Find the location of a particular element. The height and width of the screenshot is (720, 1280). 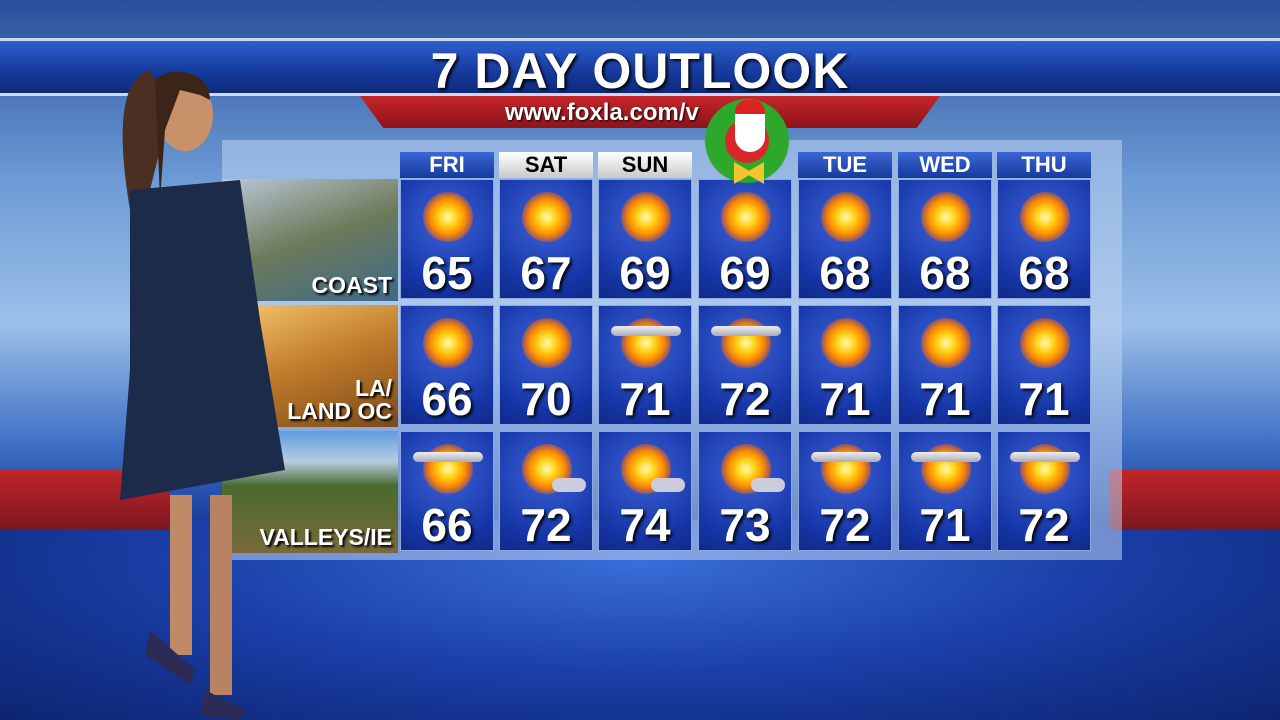

temperature: 74 is located at coordinates (645, 525).